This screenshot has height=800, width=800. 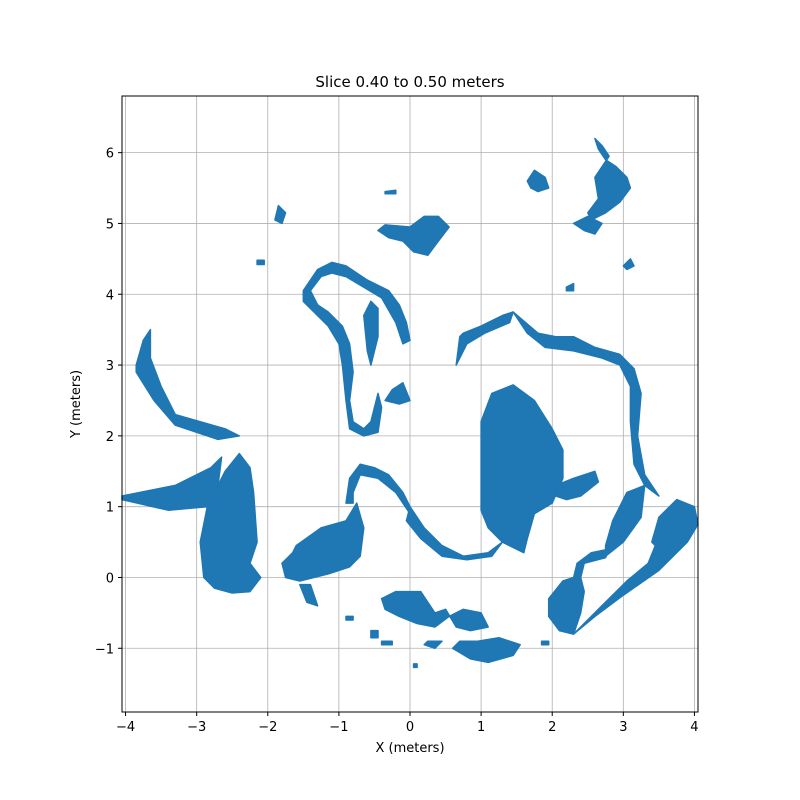 What do you see at coordinates (110, 578) in the screenshot?
I see `y-tick-label: 0` at bounding box center [110, 578].